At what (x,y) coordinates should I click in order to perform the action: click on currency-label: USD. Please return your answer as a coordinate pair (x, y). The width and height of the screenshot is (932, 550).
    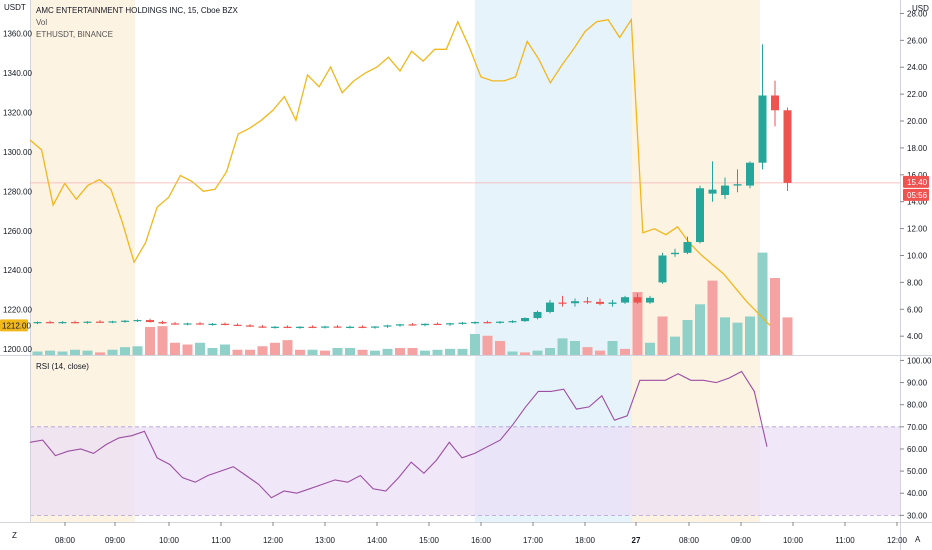
    Looking at the image, I should click on (920, 8).